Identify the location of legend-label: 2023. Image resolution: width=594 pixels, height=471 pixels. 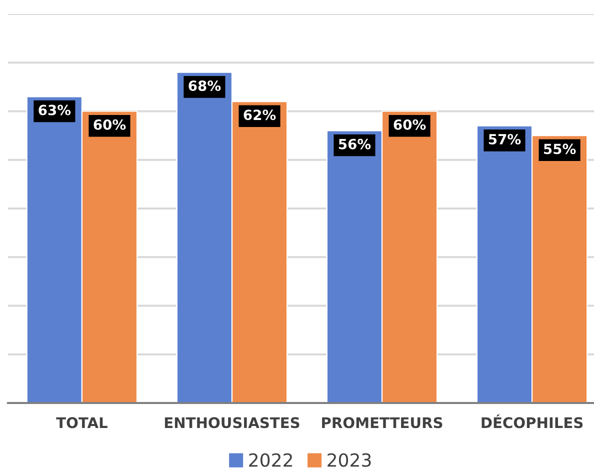
(349, 460).